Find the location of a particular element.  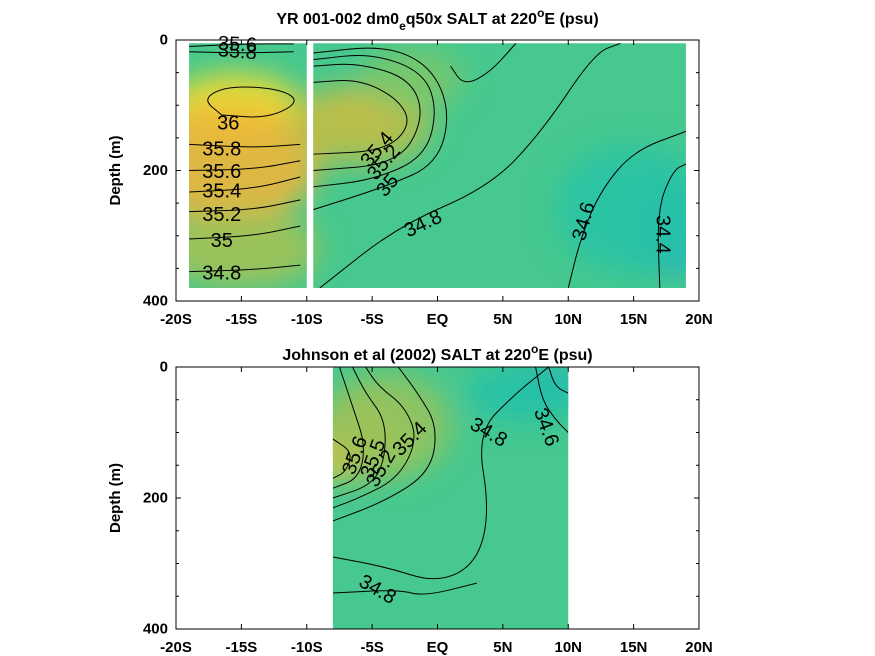

contour-label: 35.2 is located at coordinates (221, 215).